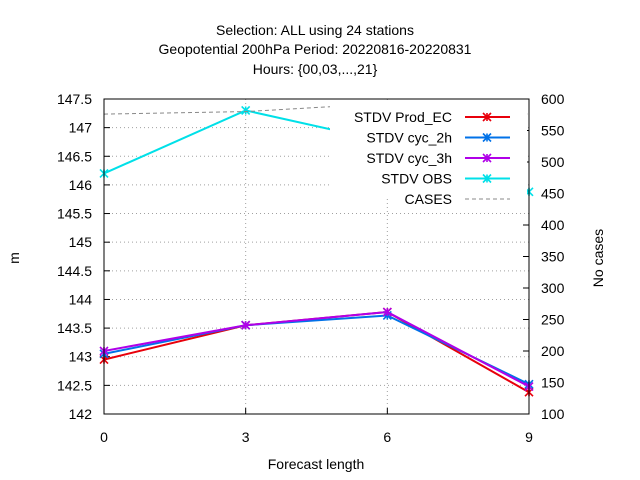 The image size is (640, 480). What do you see at coordinates (553, 162) in the screenshot?
I see `y2-tick-label: 500` at bounding box center [553, 162].